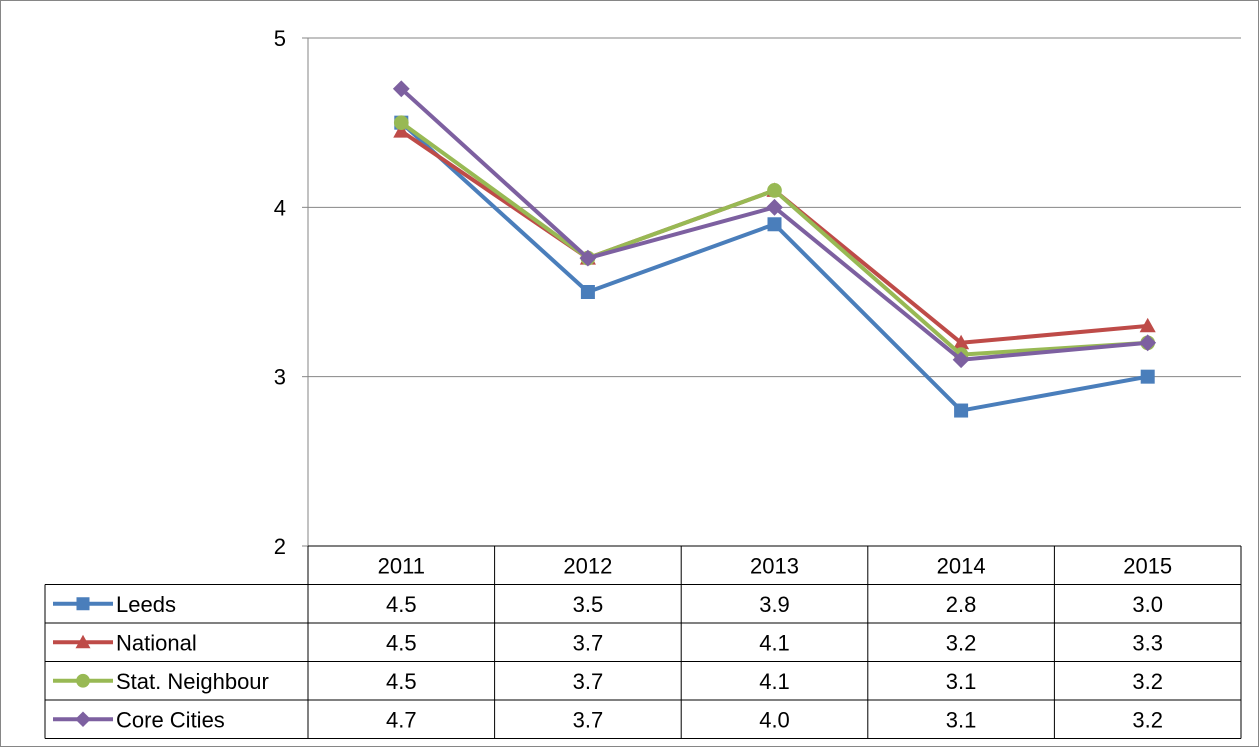 The image size is (1259, 747). I want to click on table-cell: 3.9, so click(774, 604).